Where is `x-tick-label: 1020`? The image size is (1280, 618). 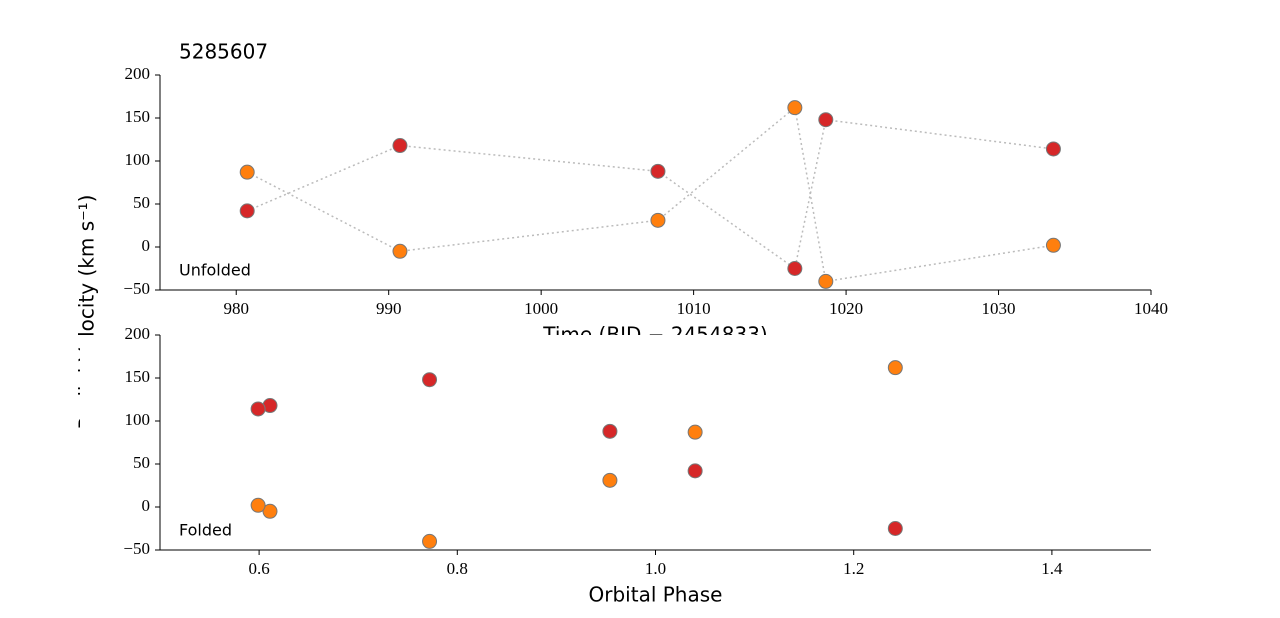
x-tick-label: 1020 is located at coordinates (846, 308).